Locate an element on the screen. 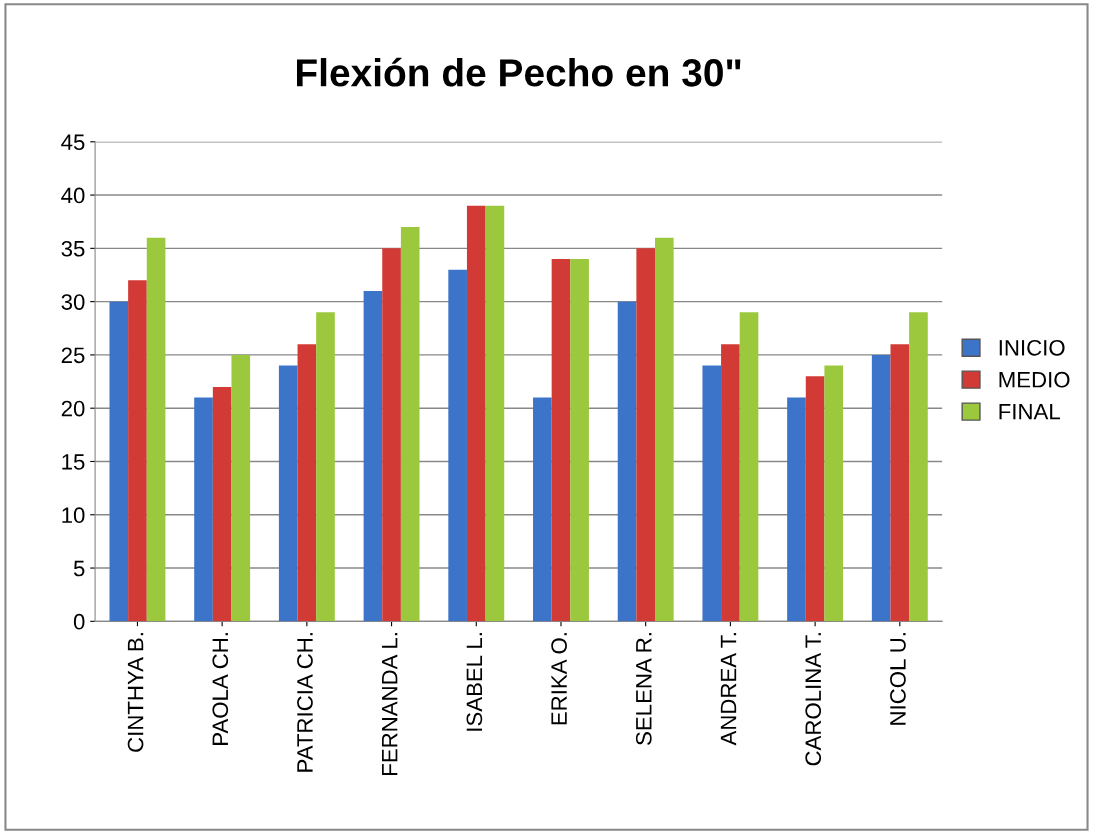 This screenshot has width=1093, height=834. y-tick-label: 30 is located at coordinates (73, 302).